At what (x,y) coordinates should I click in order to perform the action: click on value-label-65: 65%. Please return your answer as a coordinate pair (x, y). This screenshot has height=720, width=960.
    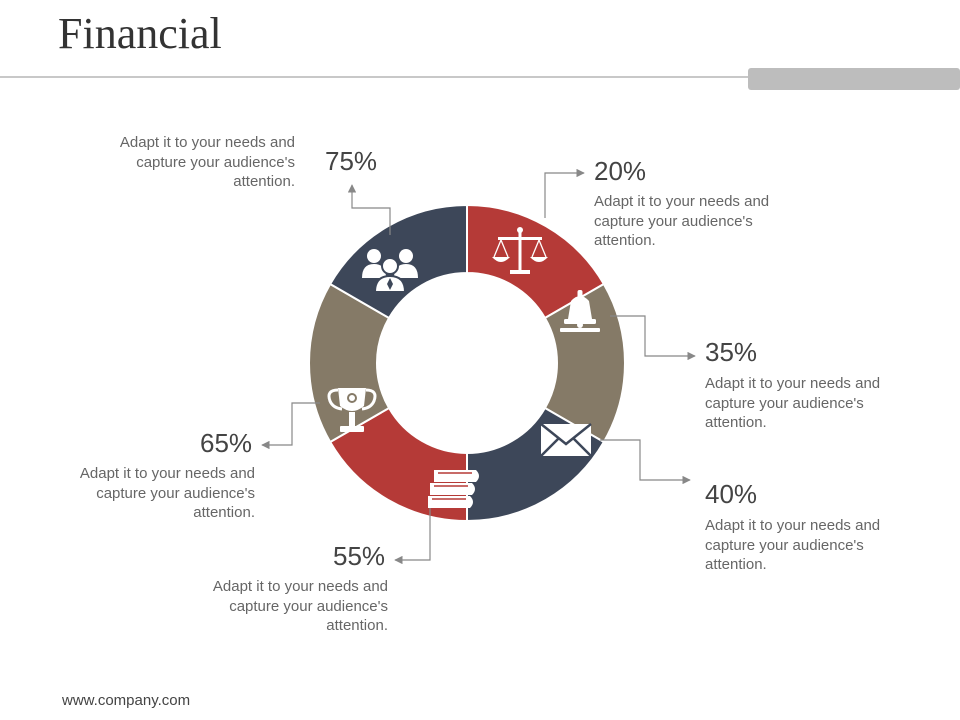
    Looking at the image, I should click on (226, 443).